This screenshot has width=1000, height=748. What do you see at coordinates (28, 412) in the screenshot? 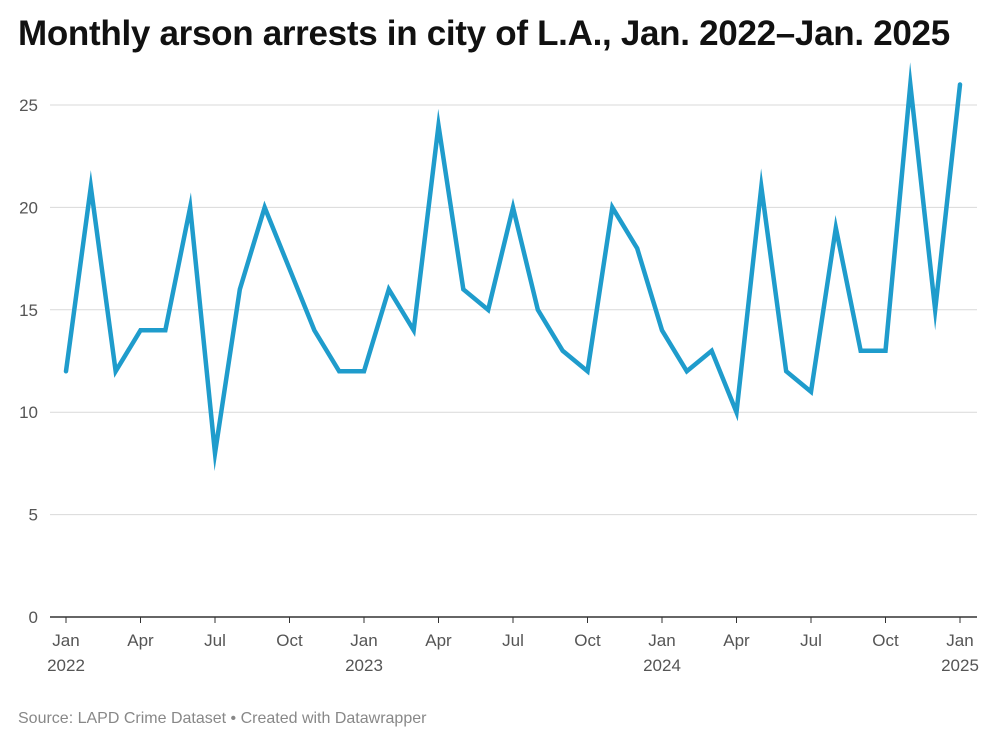
I see `y-tick-label: 10` at bounding box center [28, 412].